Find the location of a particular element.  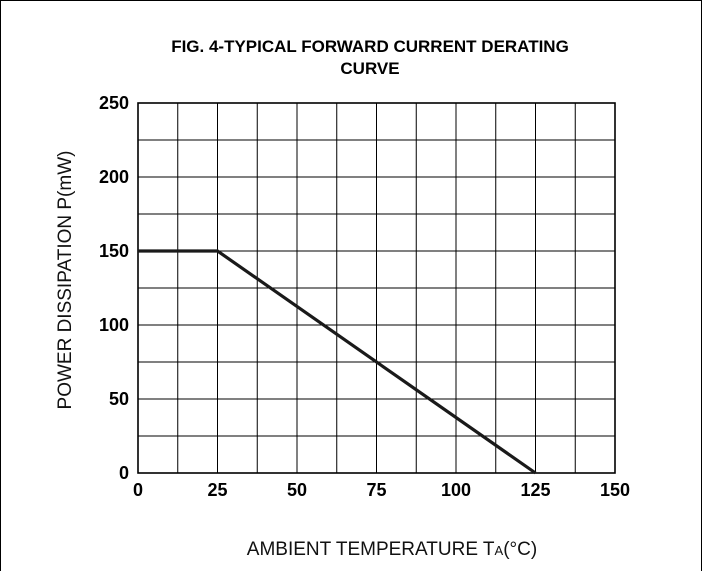

x-tick-label: 150 is located at coordinates (615, 490).